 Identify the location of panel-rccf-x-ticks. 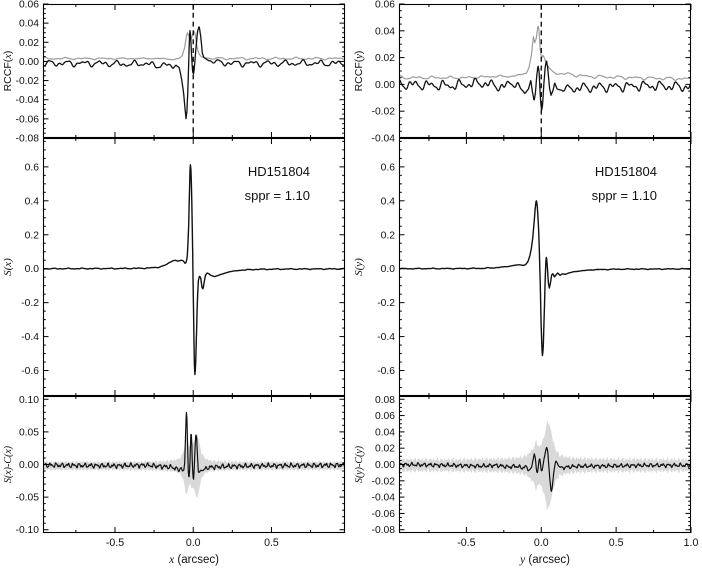
(194, 71).